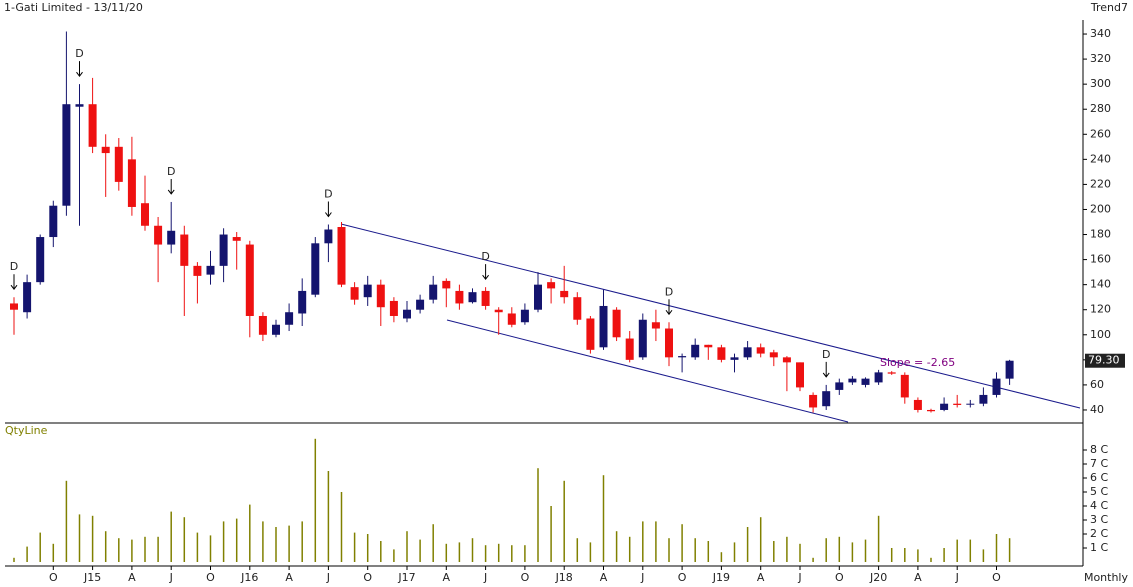 The width and height of the screenshot is (1133, 587). I want to click on y-tick-label: 120, so click(1100, 309).